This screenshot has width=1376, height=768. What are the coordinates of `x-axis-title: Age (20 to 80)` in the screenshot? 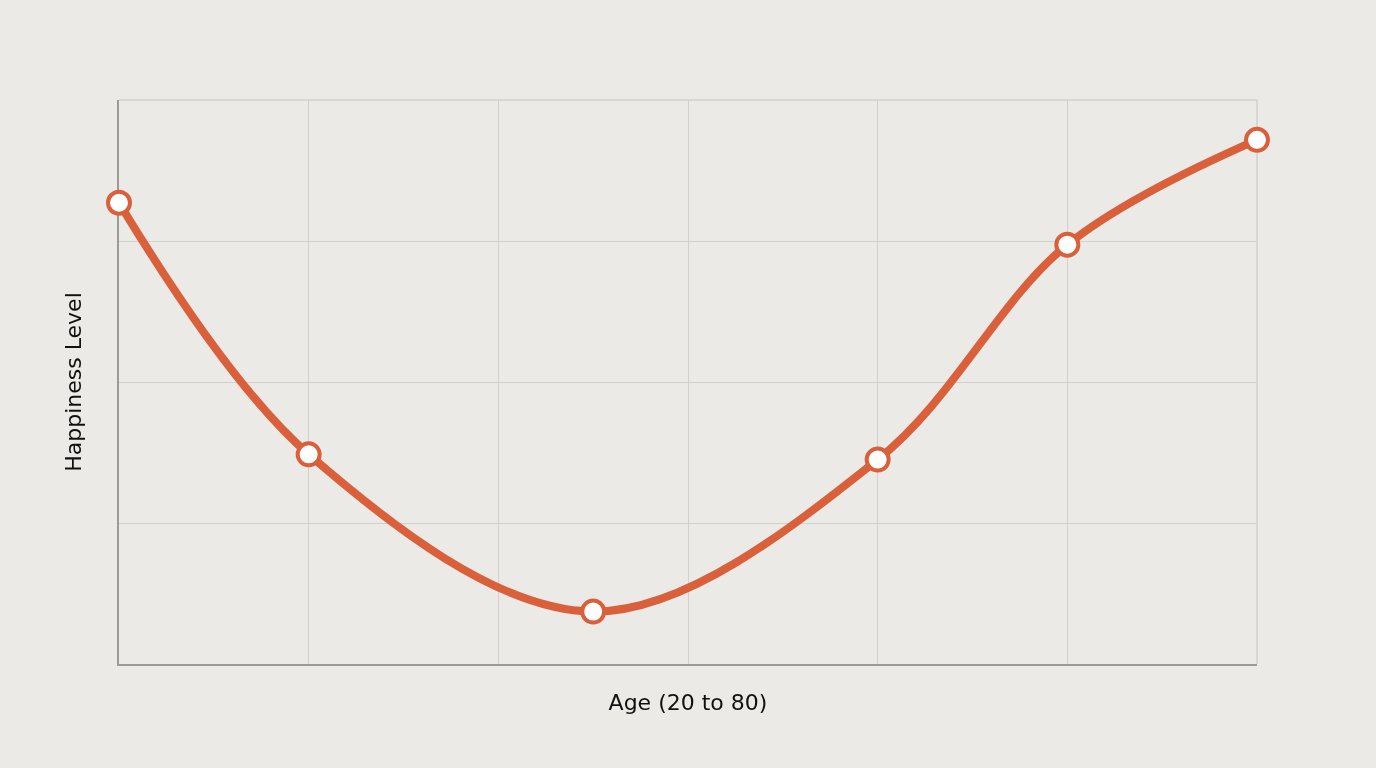 It's located at (688, 703).